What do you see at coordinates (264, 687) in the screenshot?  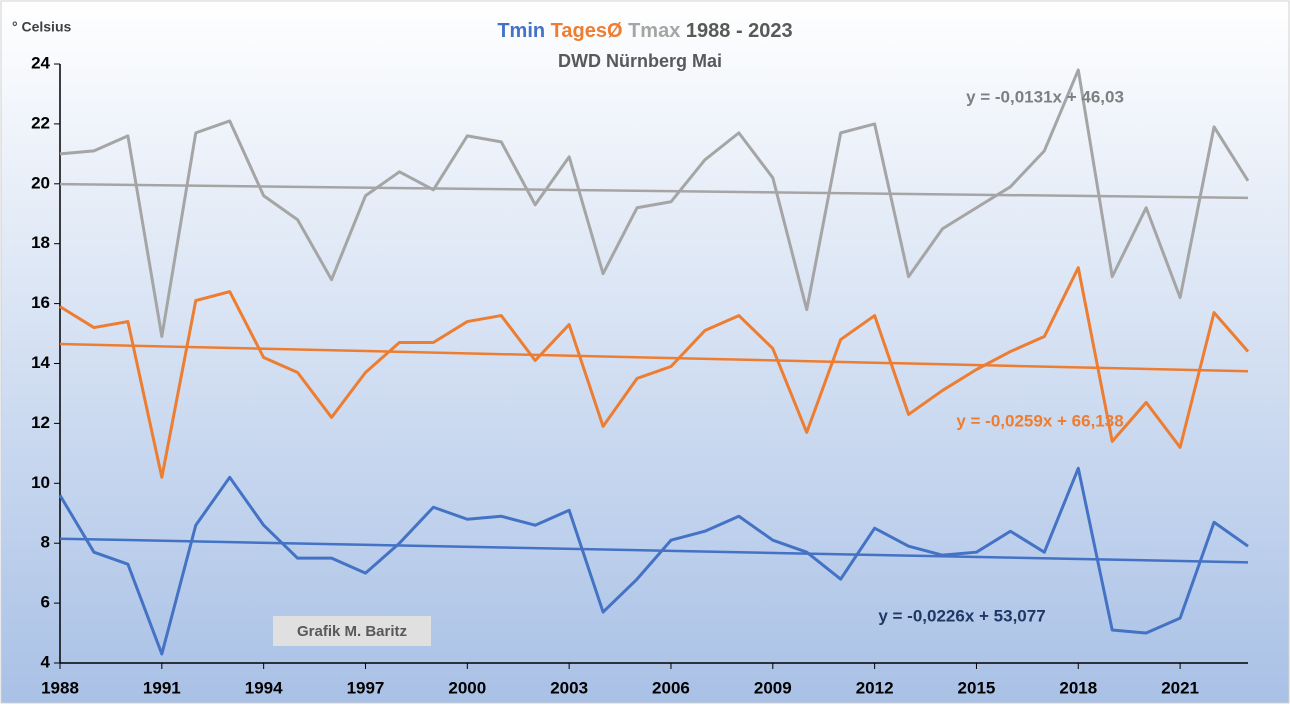 I see `x-tick-label: 1994` at bounding box center [264, 687].